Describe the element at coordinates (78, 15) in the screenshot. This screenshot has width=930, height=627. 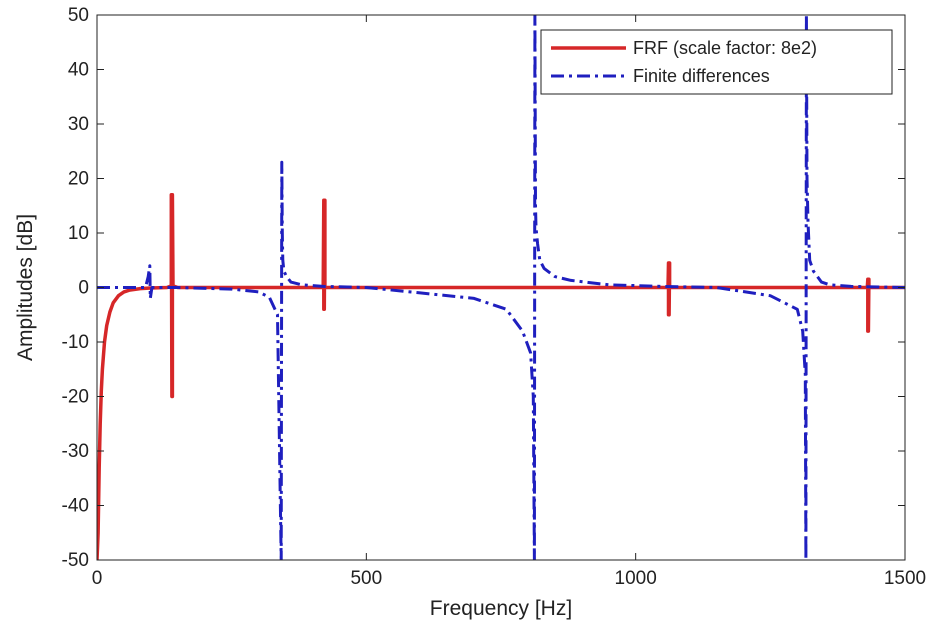
I see `y-tick-label: 50` at that location.